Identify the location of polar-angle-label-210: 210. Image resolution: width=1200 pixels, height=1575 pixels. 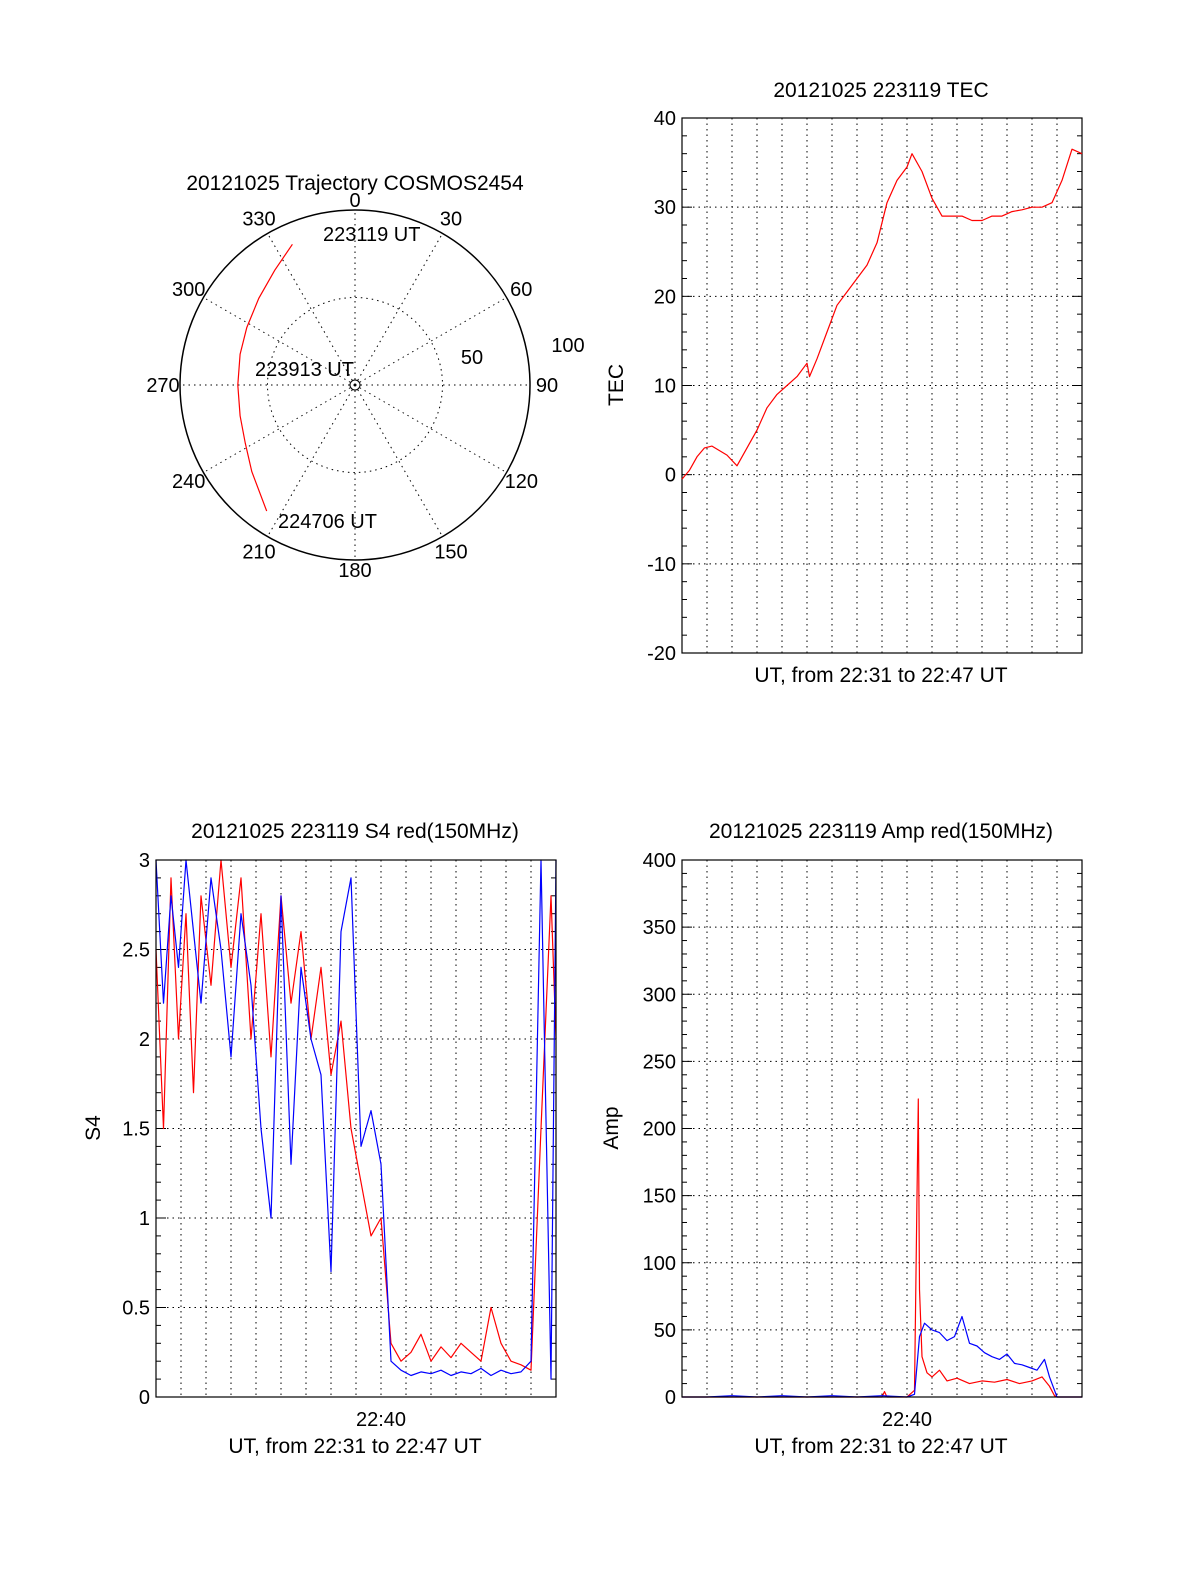
(258, 552).